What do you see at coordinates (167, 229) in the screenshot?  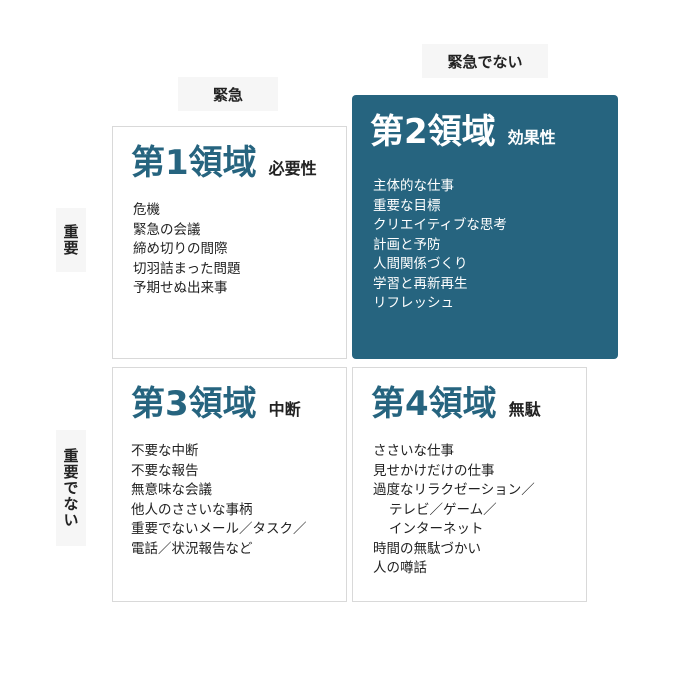 I see `list-item: 緊急の会議` at bounding box center [167, 229].